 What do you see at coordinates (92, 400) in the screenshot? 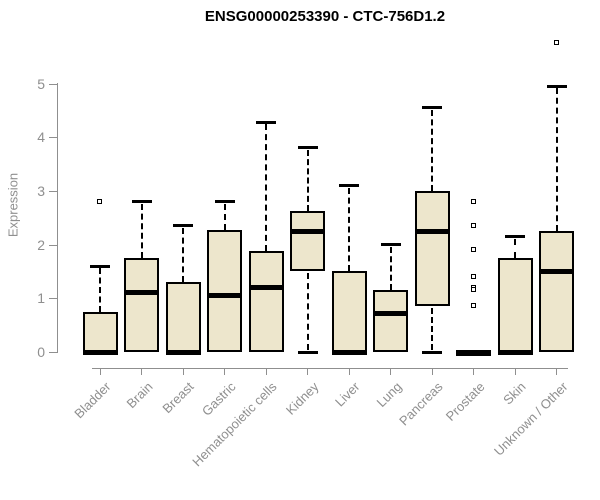
I see `x-tick-label-bladder: Bladder` at bounding box center [92, 400].